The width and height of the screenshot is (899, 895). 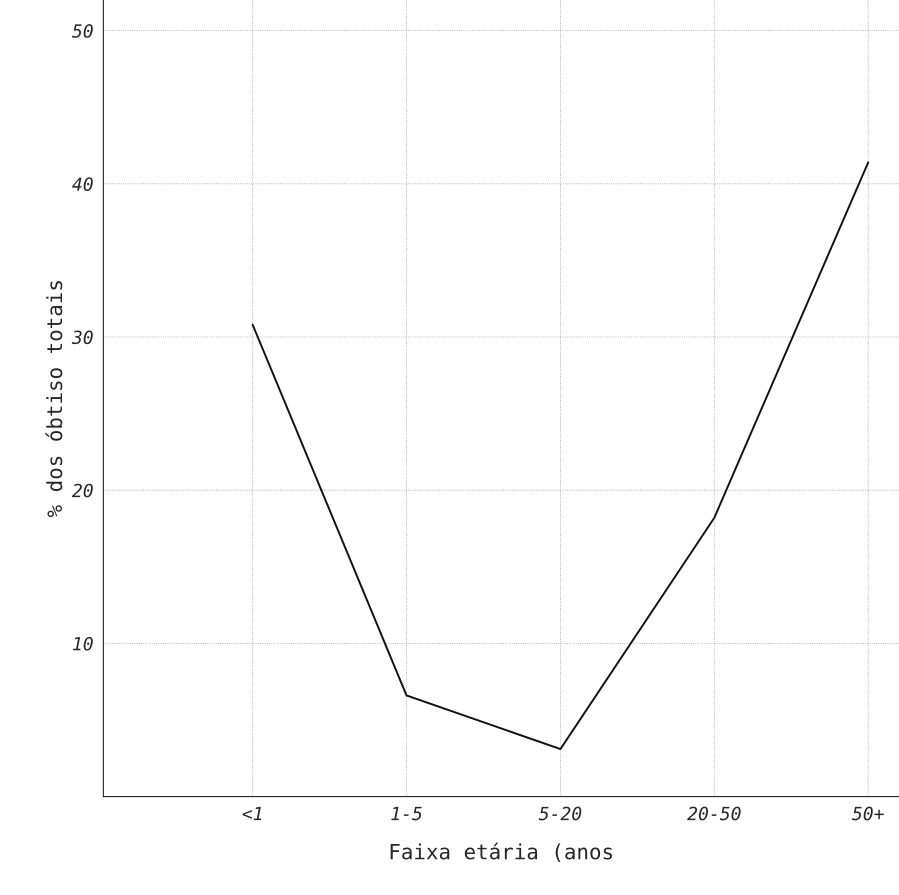 What do you see at coordinates (82, 31) in the screenshot?
I see `y-tick-label: 50` at bounding box center [82, 31].